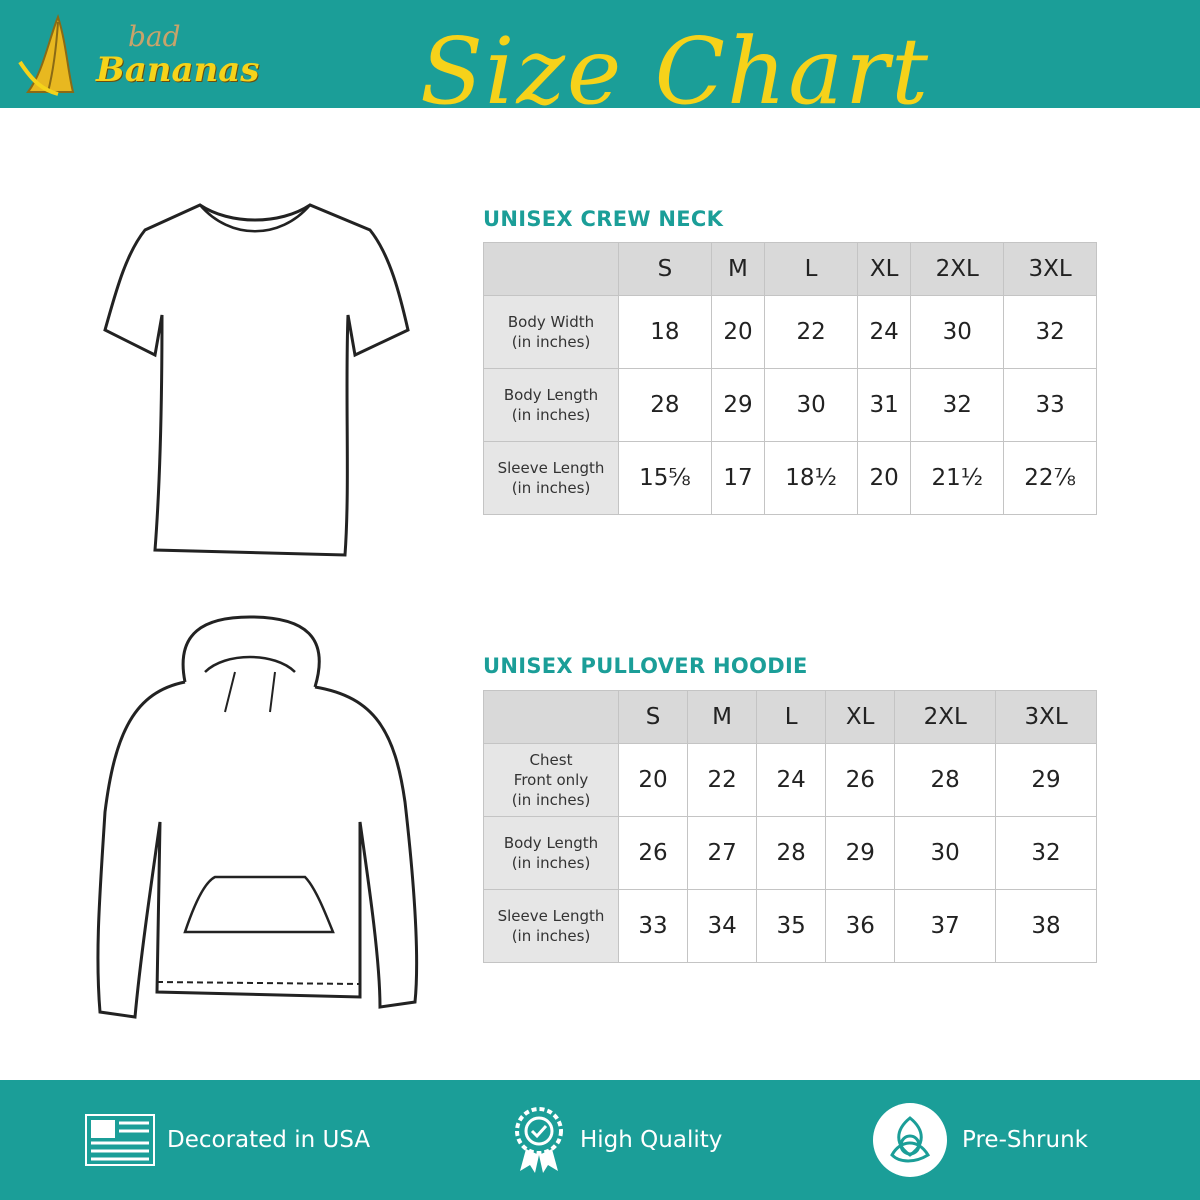 The height and width of the screenshot is (1200, 1200). I want to click on table-cell: 18, so click(665, 332).